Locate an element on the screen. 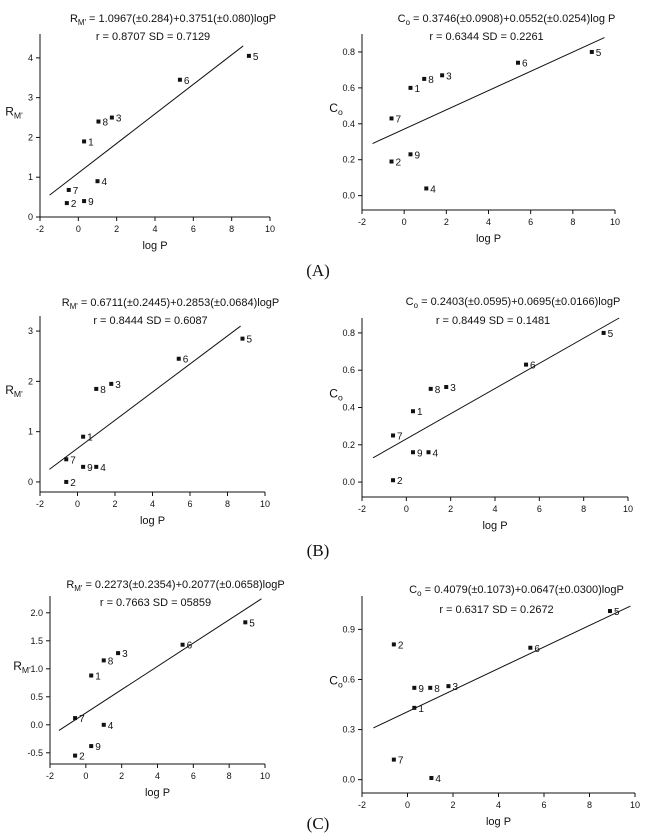 This screenshot has height=833, width=650. data-label-2: 2 is located at coordinates (74, 204).